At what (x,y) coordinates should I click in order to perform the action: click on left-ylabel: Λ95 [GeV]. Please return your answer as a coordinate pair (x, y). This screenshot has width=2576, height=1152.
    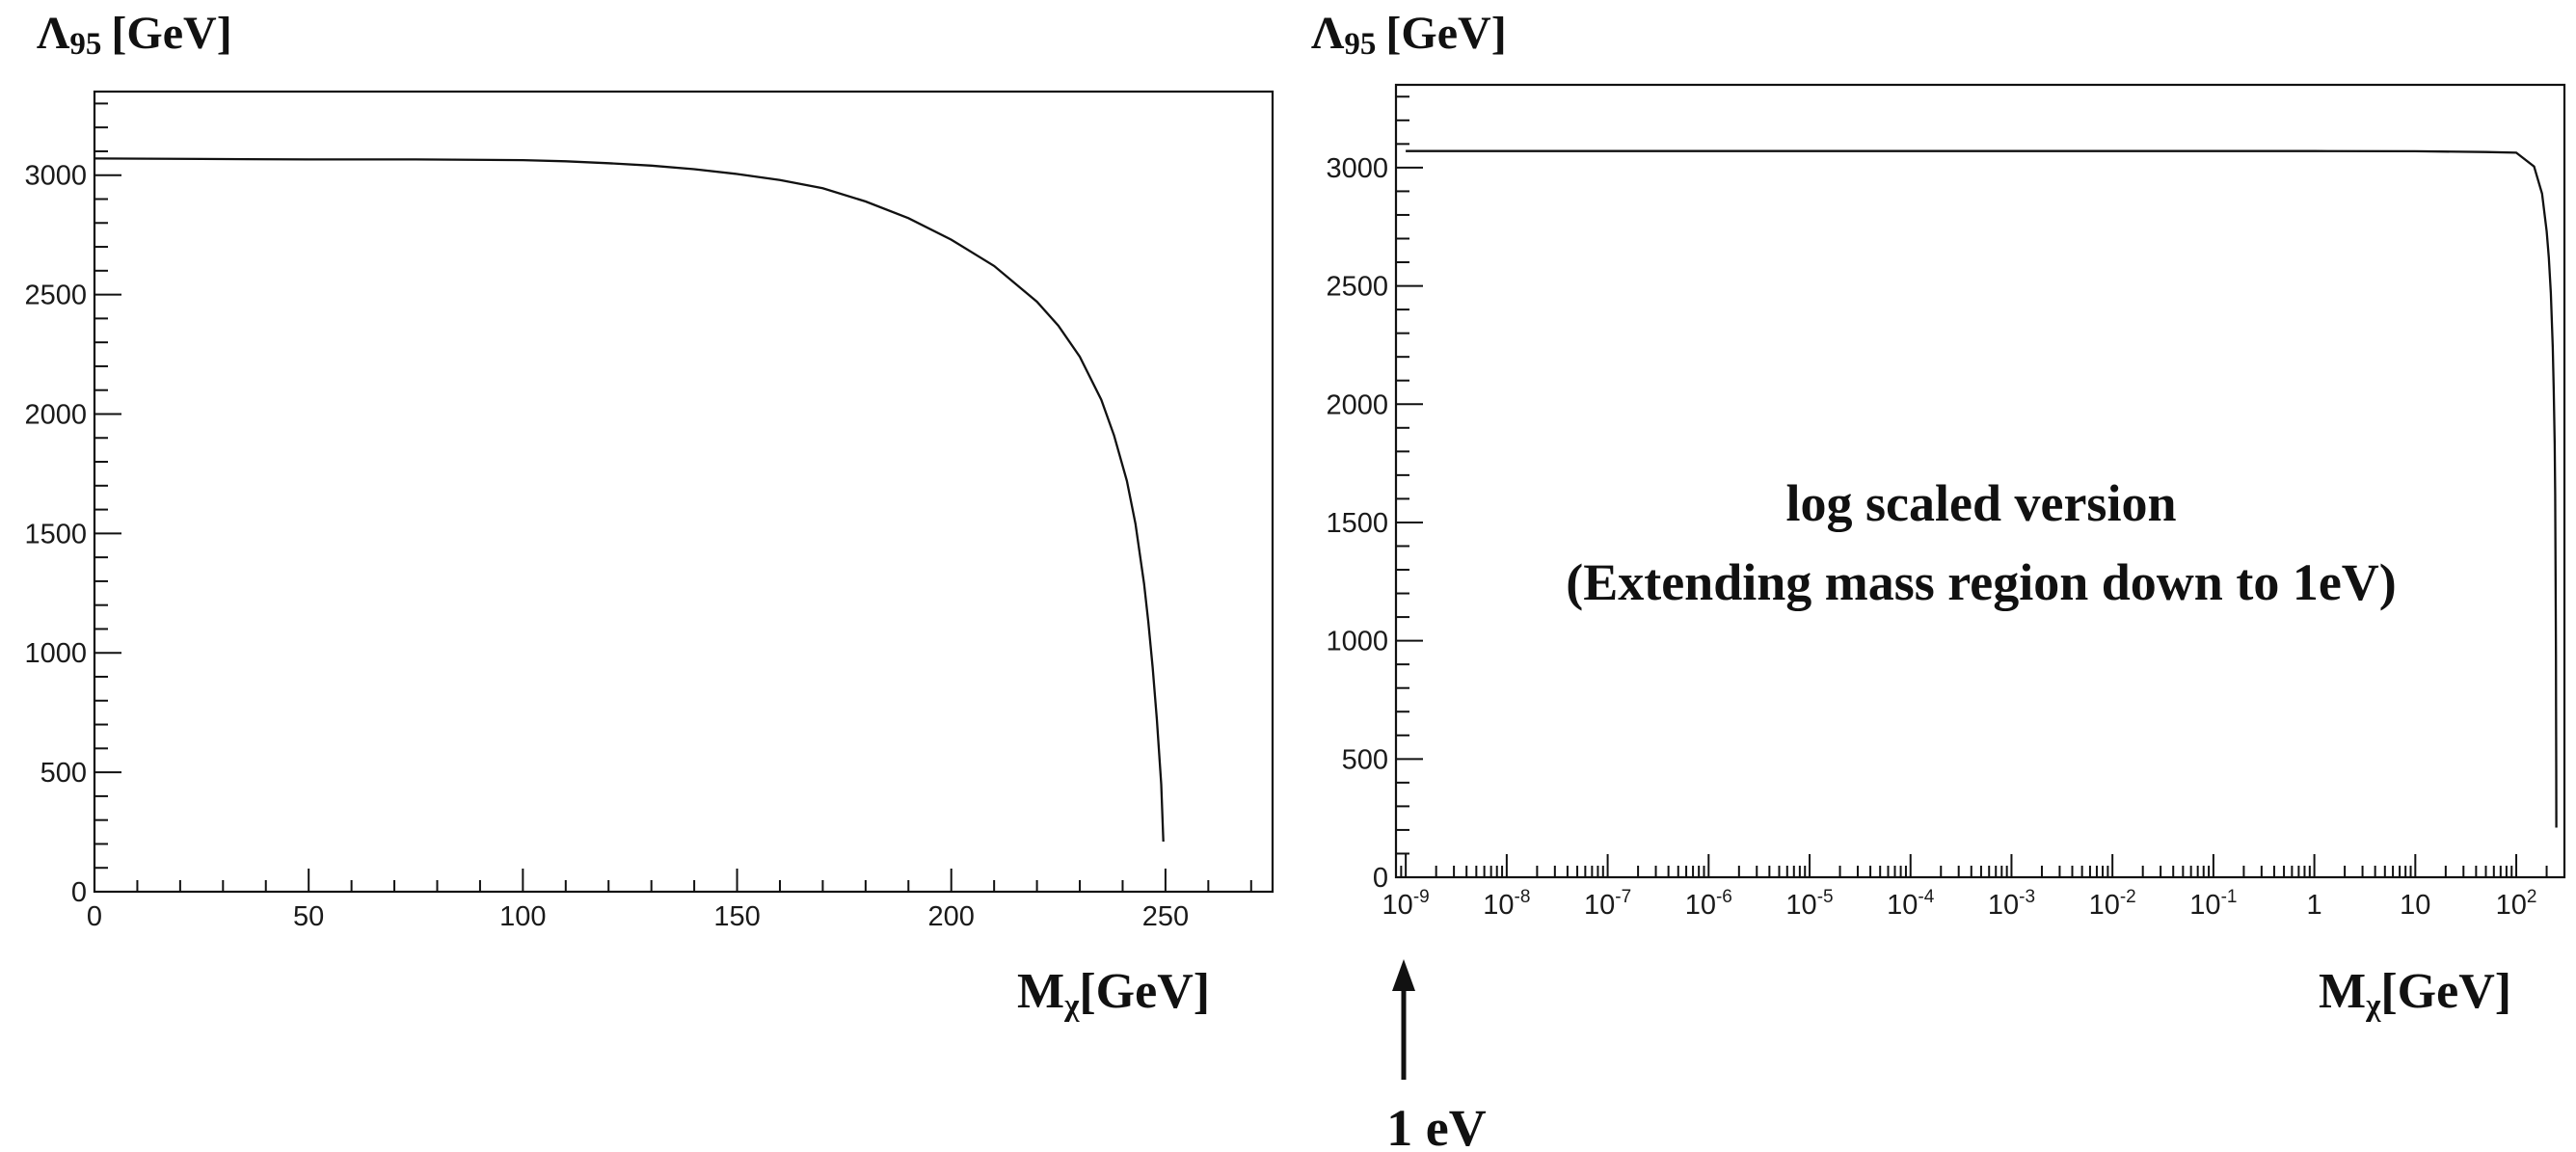
    Looking at the image, I should click on (134, 35).